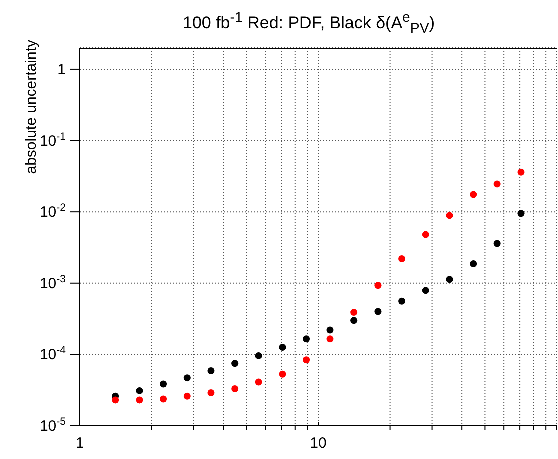  I want to click on y-tick-label: 10$^{-1}$, so click(53, 140).